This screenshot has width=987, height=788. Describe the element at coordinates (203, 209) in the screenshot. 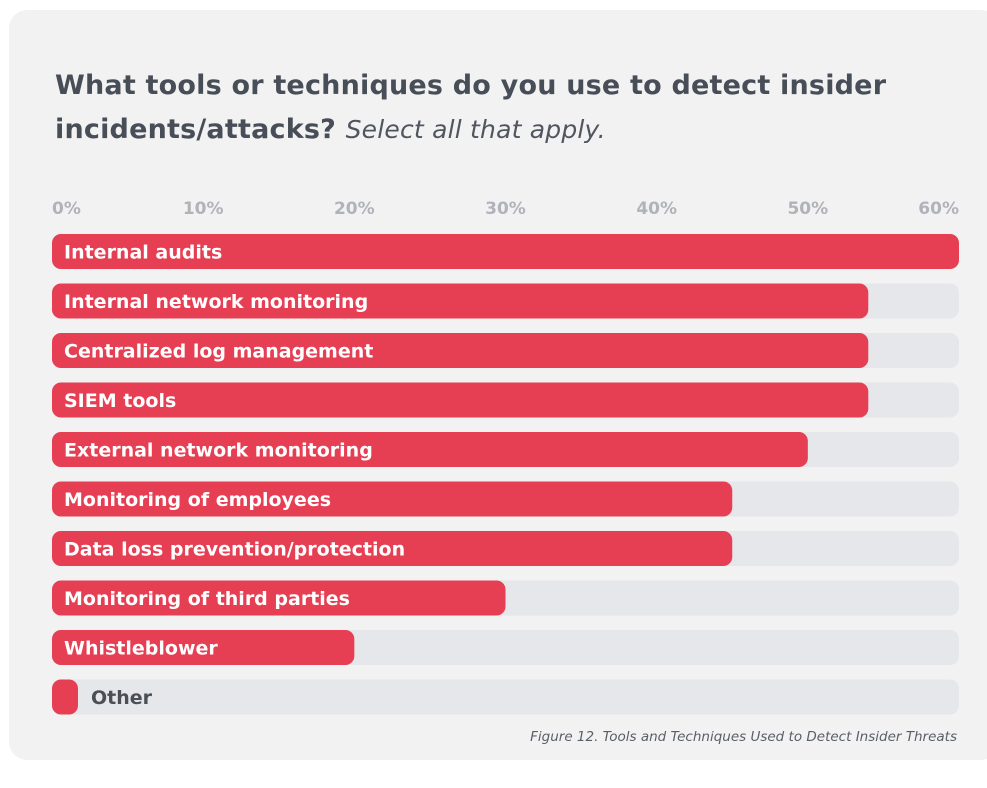

I see `x-tick-label: 10%` at that location.